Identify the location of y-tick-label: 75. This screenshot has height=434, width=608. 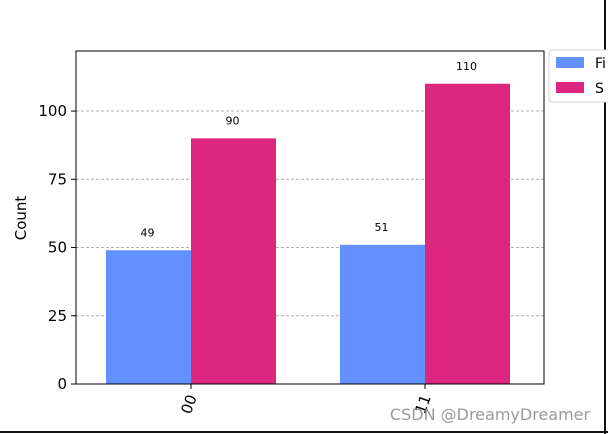
(57, 179).